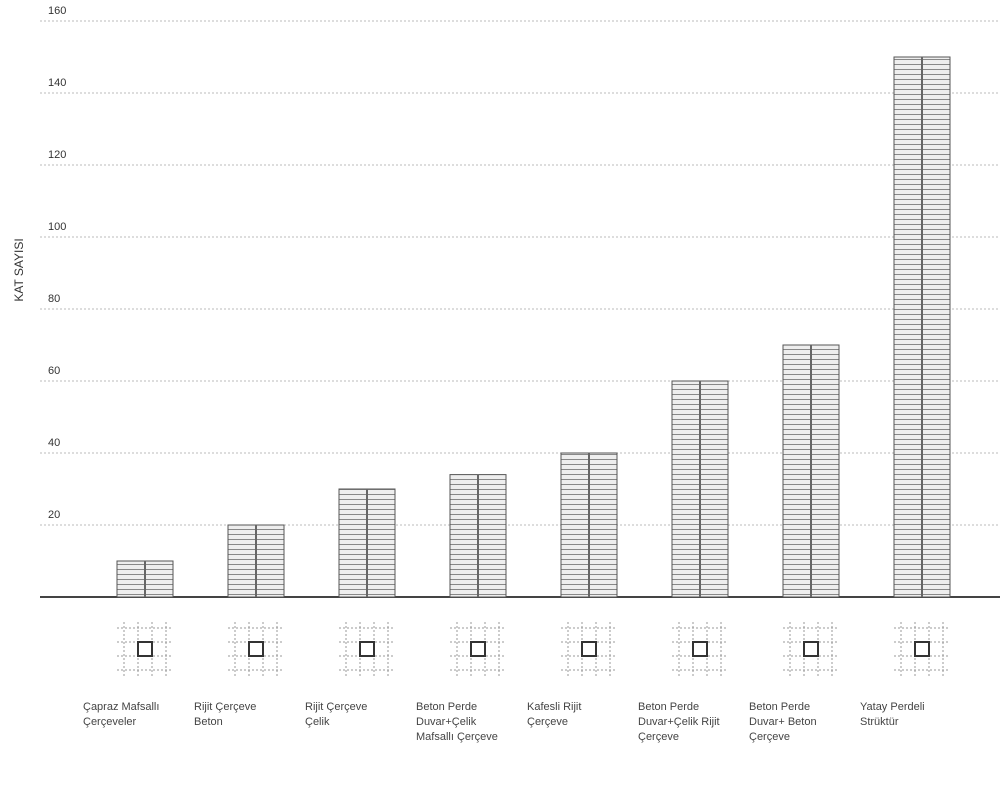 The width and height of the screenshot is (1001, 796). Describe the element at coordinates (679, 722) in the screenshot. I see `x-tick-label: Beton Perde Duvar+Çelik Rijit Çerçeve` at that location.